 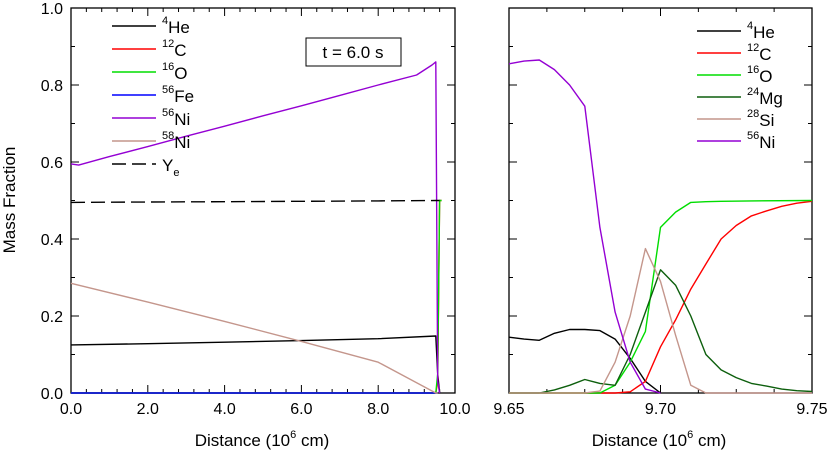 I want to click on series-line-24mg, so click(x=661, y=331).